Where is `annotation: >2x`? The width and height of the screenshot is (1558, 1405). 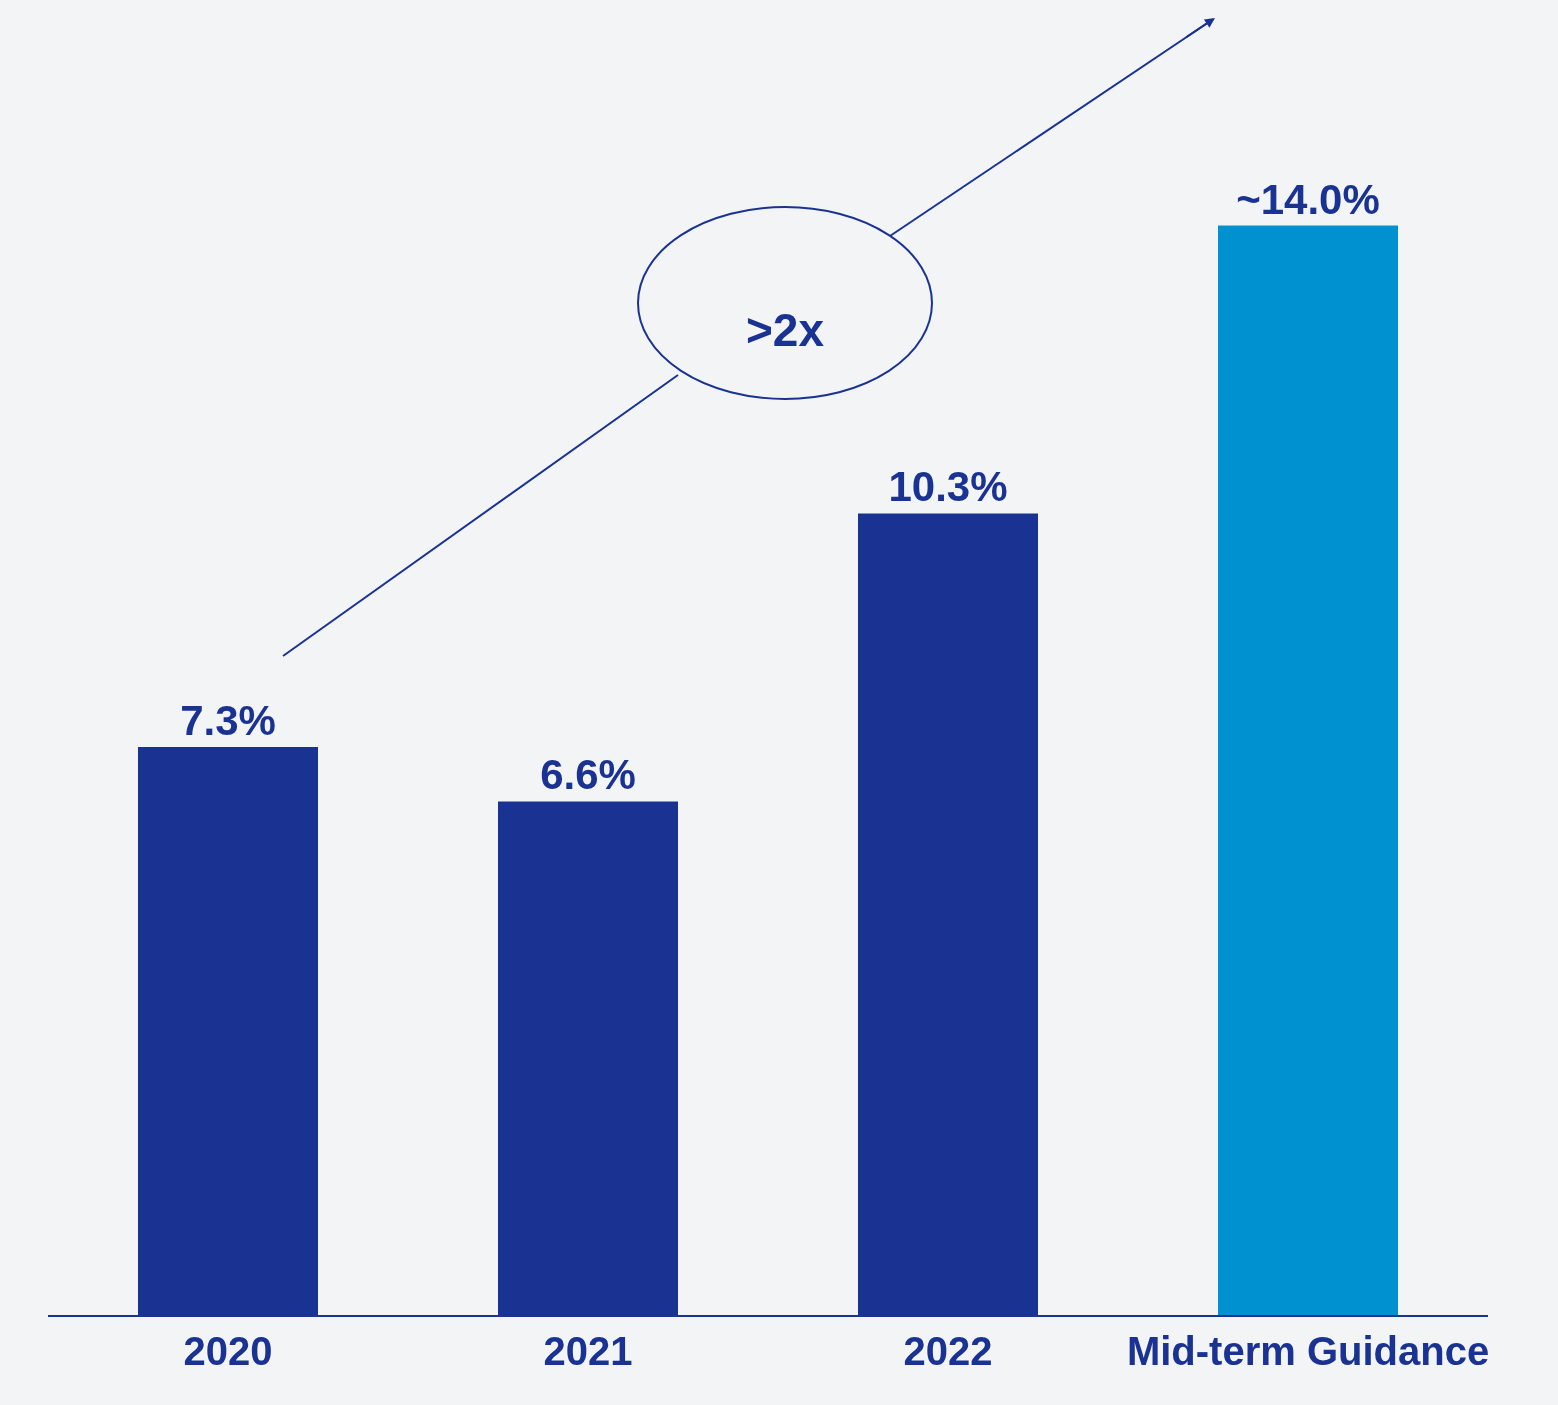 annotation: >2x is located at coordinates (785, 330).